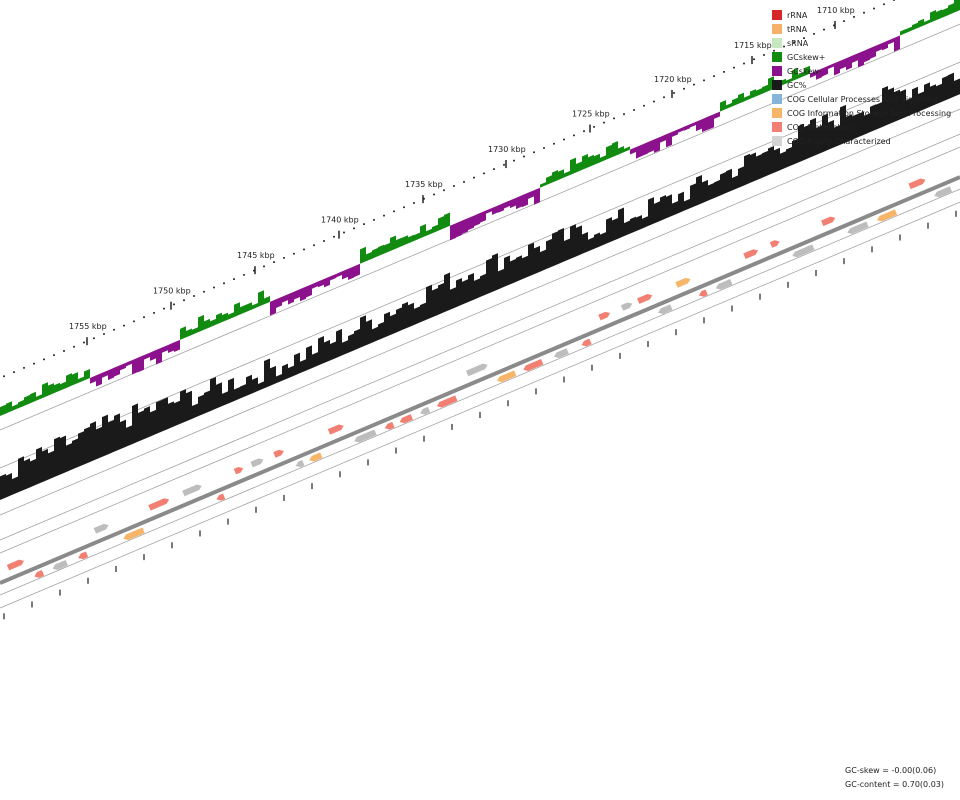  What do you see at coordinates (591, 114) in the screenshot?
I see `tick-label: 1725 kbp` at bounding box center [591, 114].